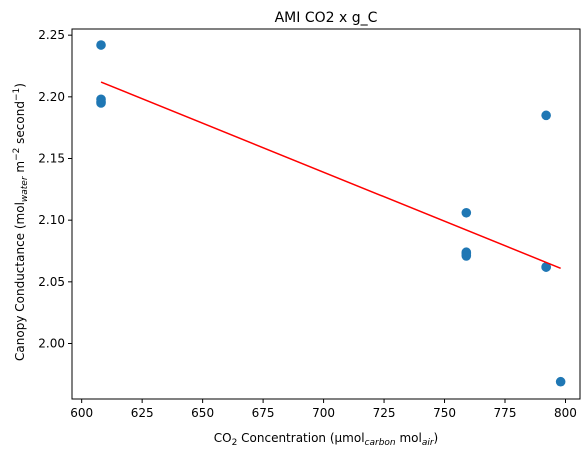  I want to click on y-tick-label: 2.20, so click(51, 97).